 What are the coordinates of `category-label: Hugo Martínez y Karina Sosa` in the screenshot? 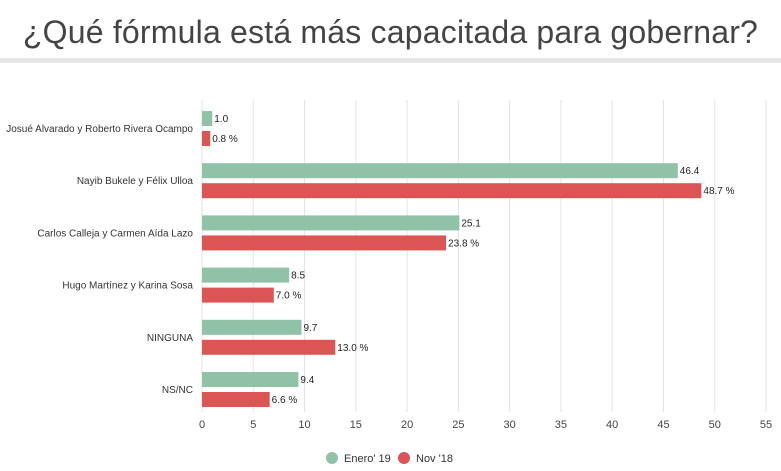 It's located at (127, 286).